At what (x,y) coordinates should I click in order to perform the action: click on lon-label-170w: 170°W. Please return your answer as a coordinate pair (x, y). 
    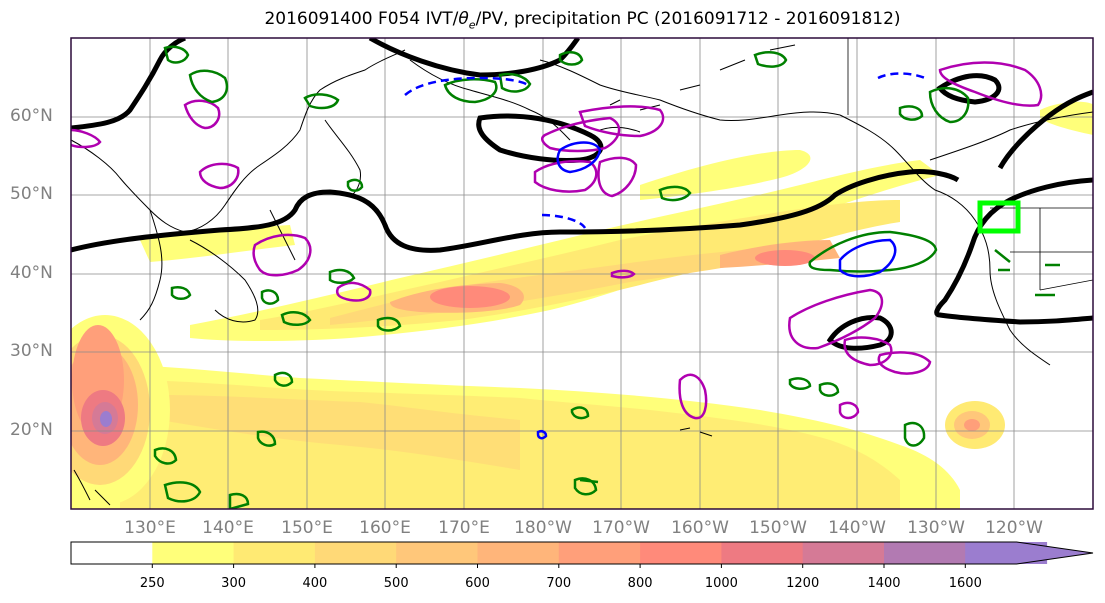
    Looking at the image, I should click on (621, 528).